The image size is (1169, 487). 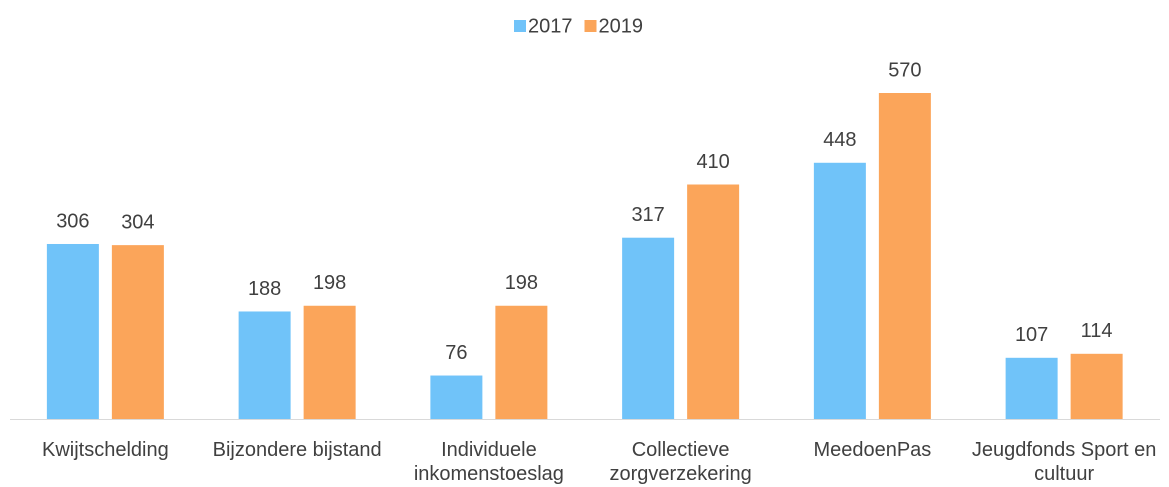 I want to click on data-label: 114, so click(x=1097, y=331).